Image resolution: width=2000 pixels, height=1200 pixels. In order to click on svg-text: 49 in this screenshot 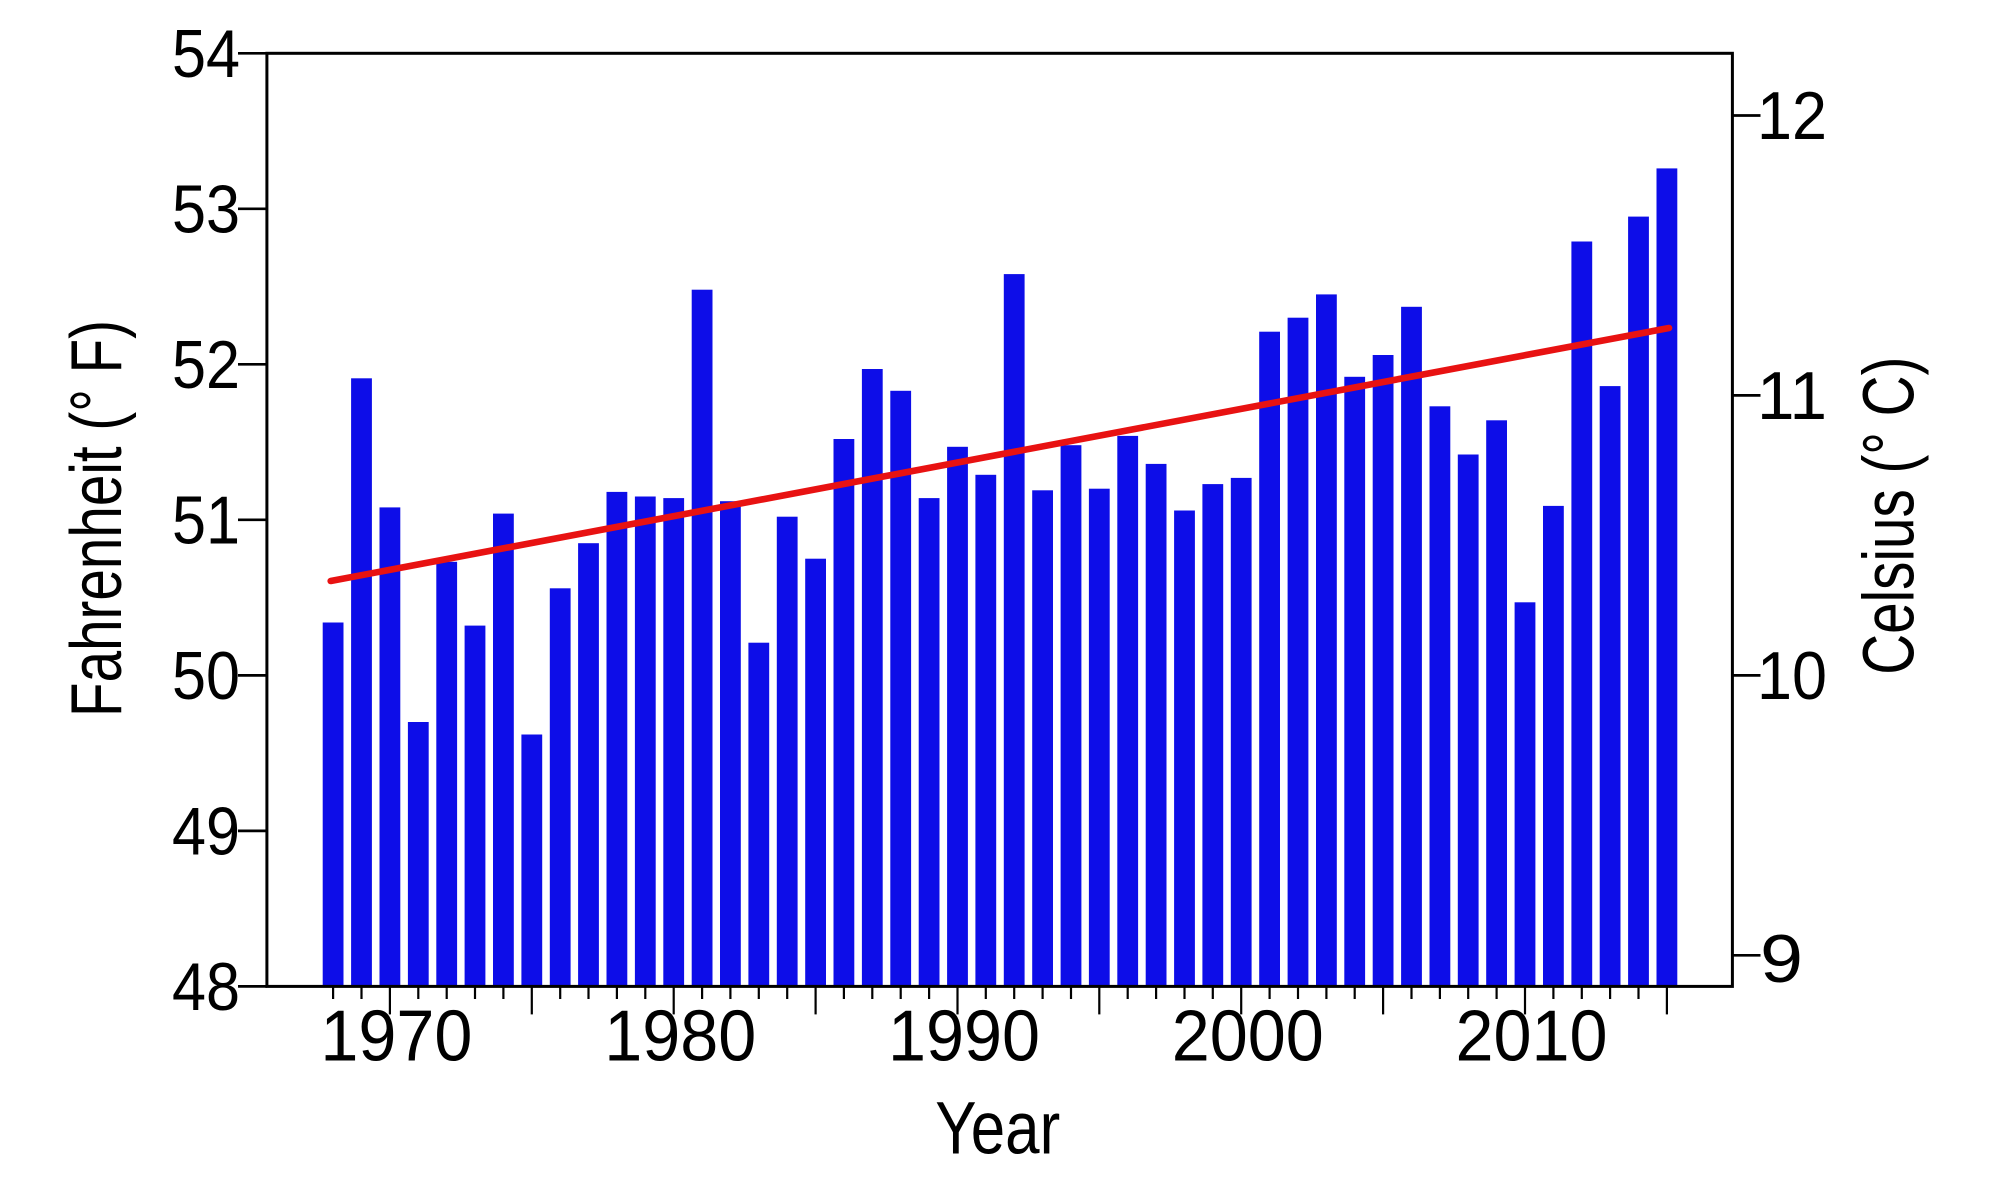, I will do `click(206, 831)`.